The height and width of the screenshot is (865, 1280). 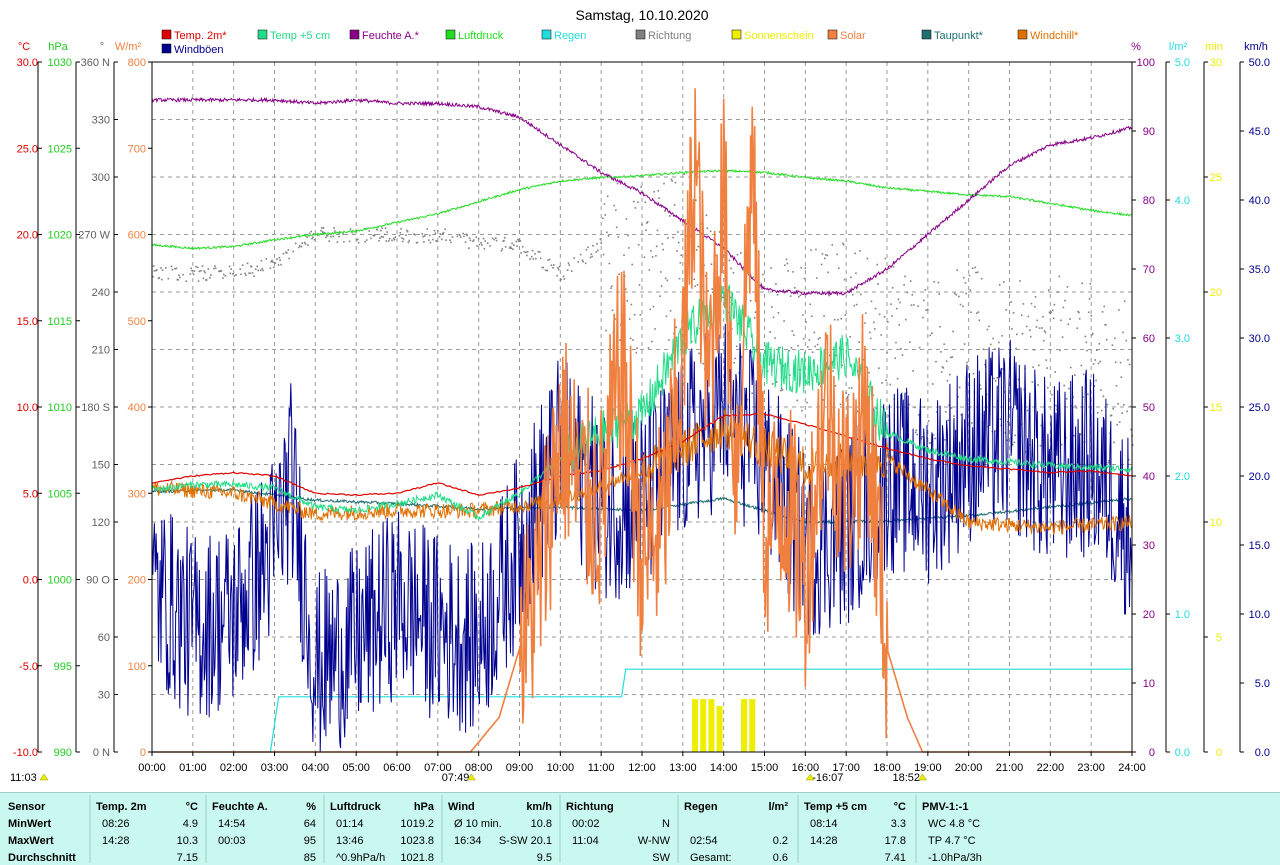 I want to click on stats-cell-time: 14:54, so click(x=232, y=824).